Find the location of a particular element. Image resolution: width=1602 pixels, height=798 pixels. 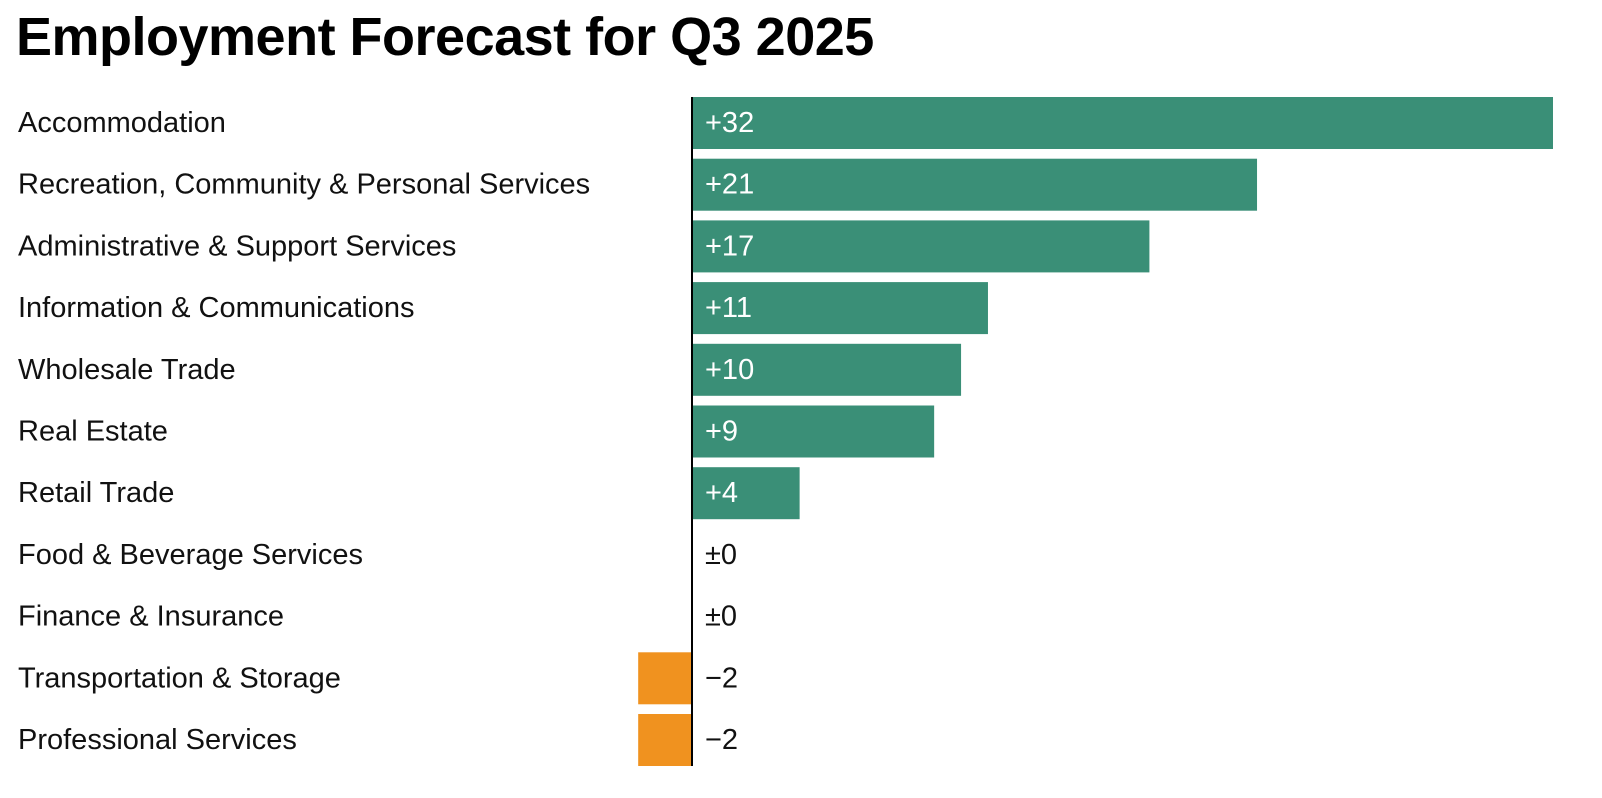

value-label-retail-trade: +4 is located at coordinates (721, 493).